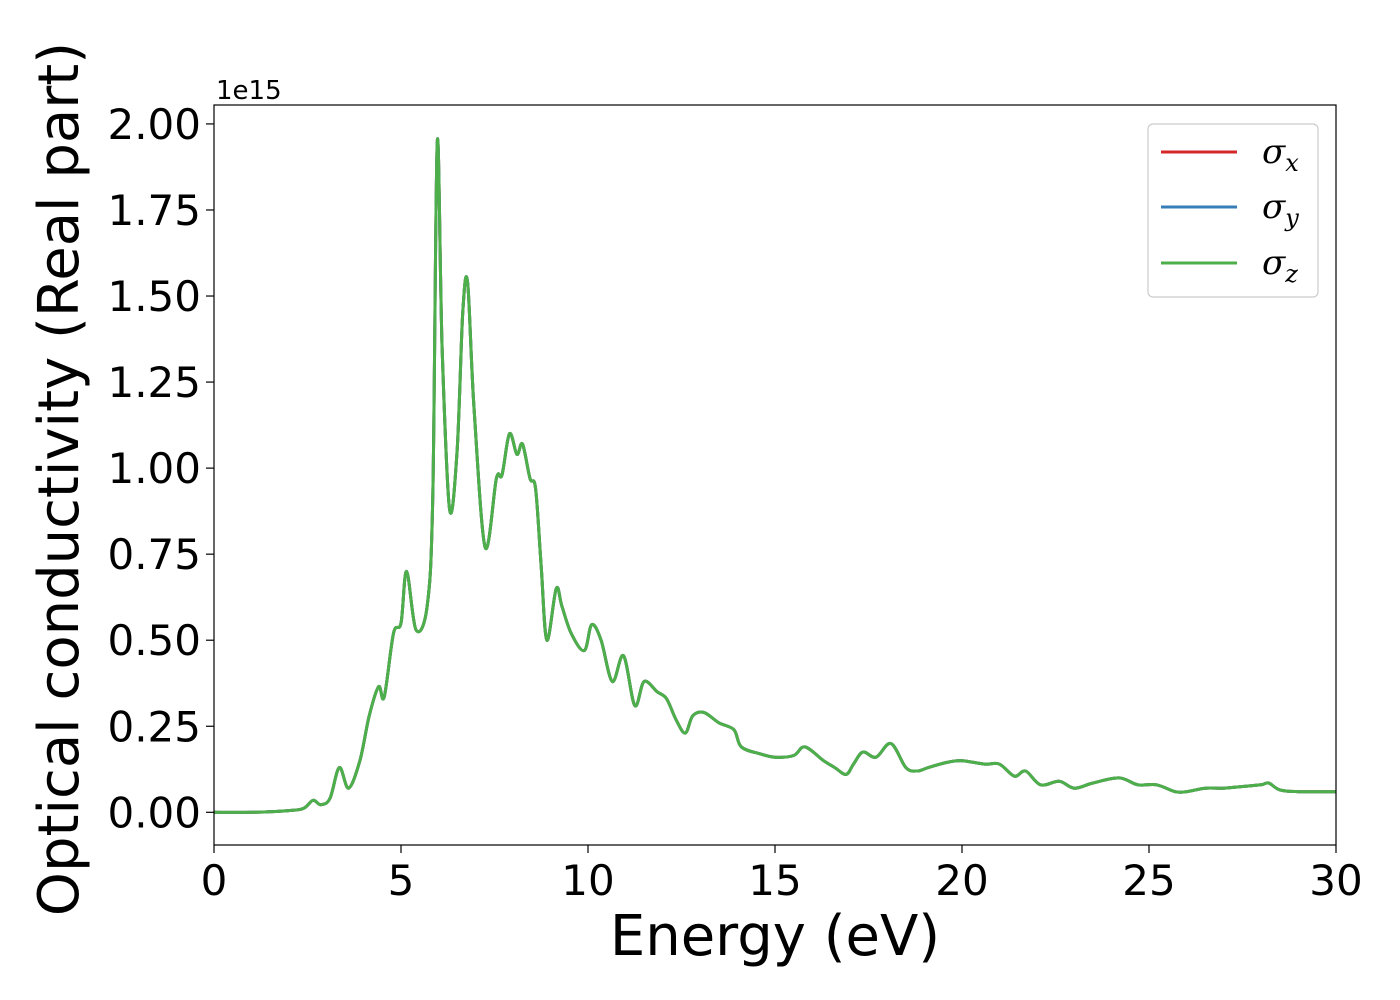 This screenshot has height=1000, width=1400. I want to click on y-tick-label: 0.75, so click(154, 554).